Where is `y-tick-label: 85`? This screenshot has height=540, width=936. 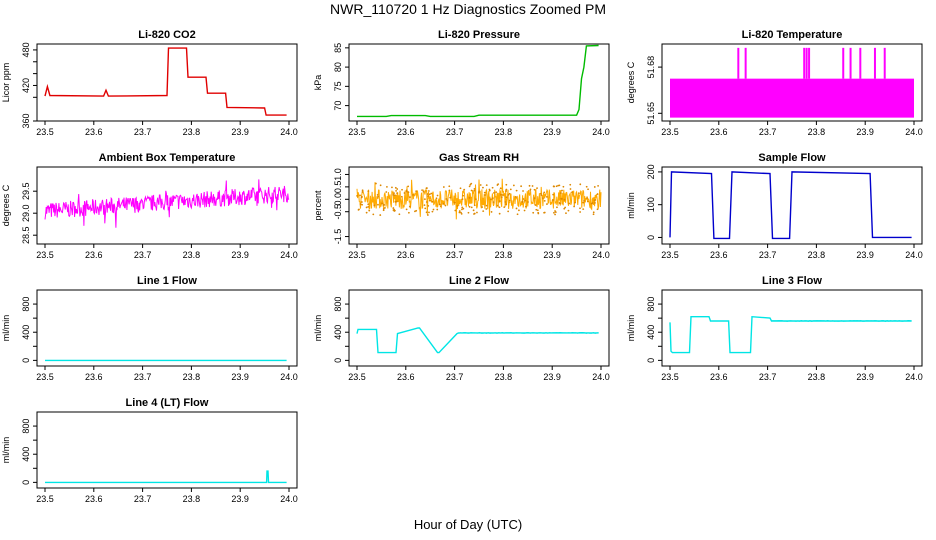 y-tick-label: 85 is located at coordinates (338, 48).